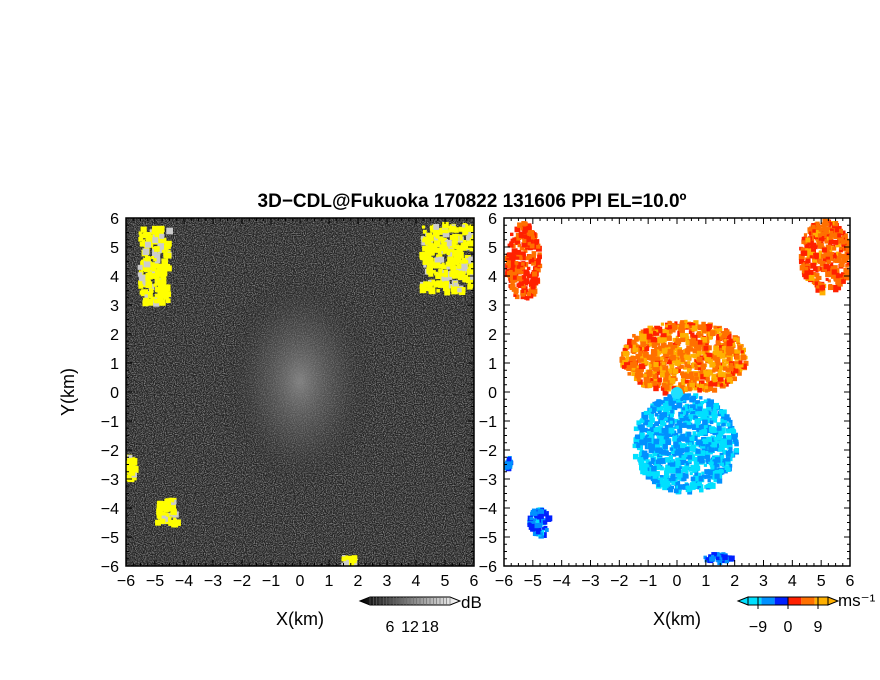  I want to click on x-tick-label: −4, so click(184, 581).